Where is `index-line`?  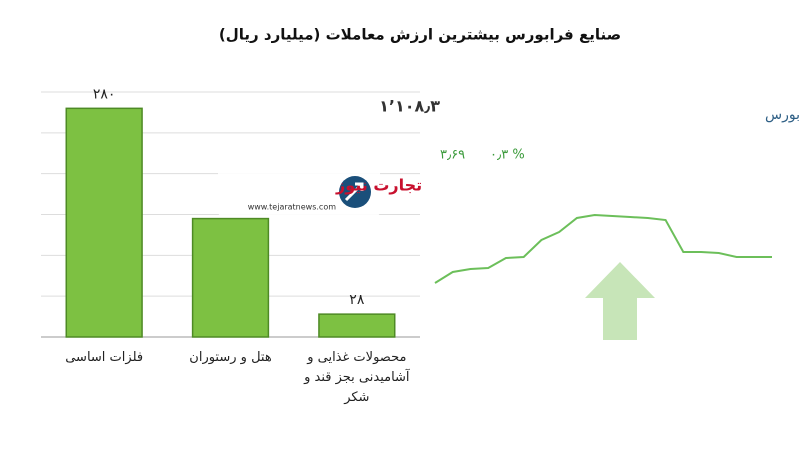
index-line is located at coordinates (603, 248).